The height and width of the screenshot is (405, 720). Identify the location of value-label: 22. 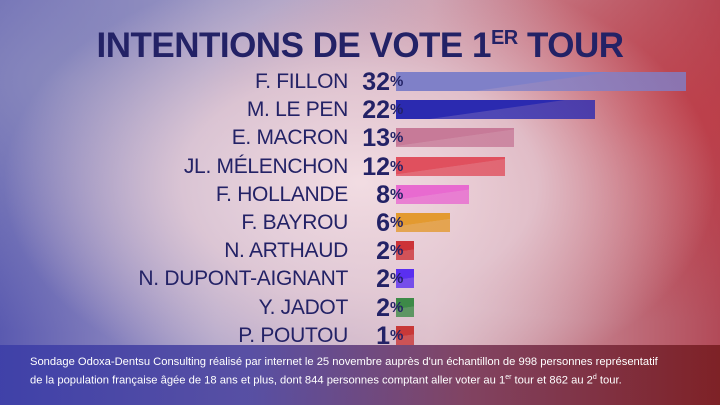
(376, 110).